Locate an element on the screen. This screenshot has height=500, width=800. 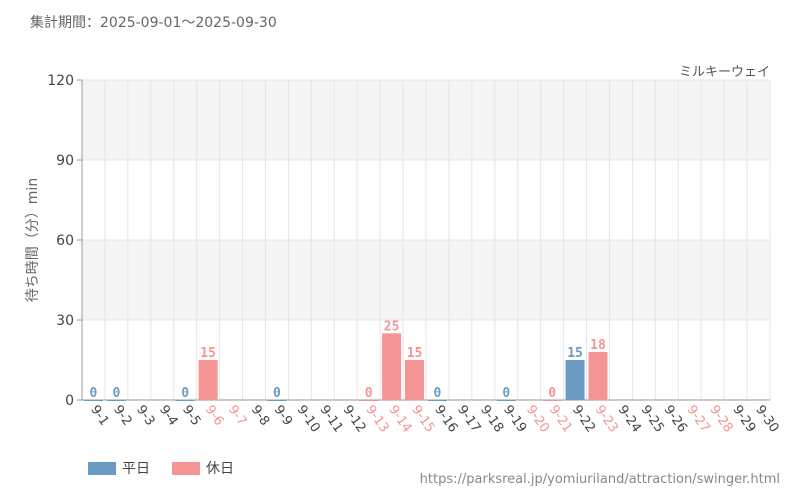
legend-holiday: 休日 is located at coordinates (203, 468).